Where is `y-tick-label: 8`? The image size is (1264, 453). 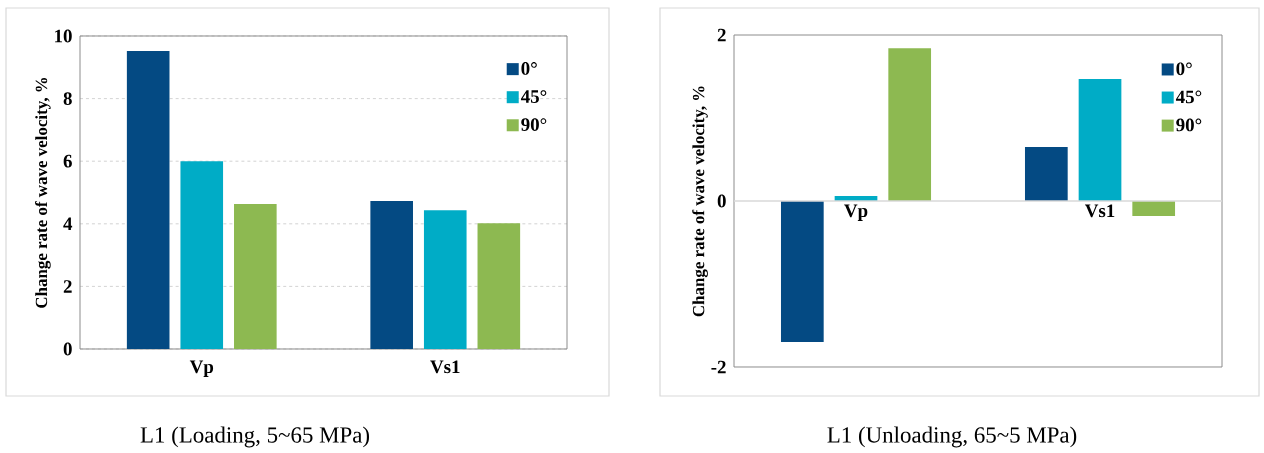
y-tick-label: 8 is located at coordinates (67, 98).